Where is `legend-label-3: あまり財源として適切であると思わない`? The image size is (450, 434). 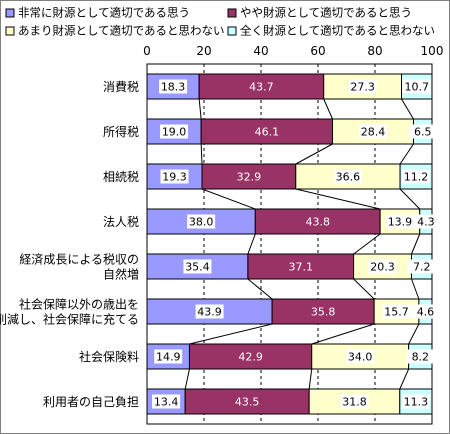 legend-label-3: あまり財源として適切であると思わない is located at coordinates (121, 31).